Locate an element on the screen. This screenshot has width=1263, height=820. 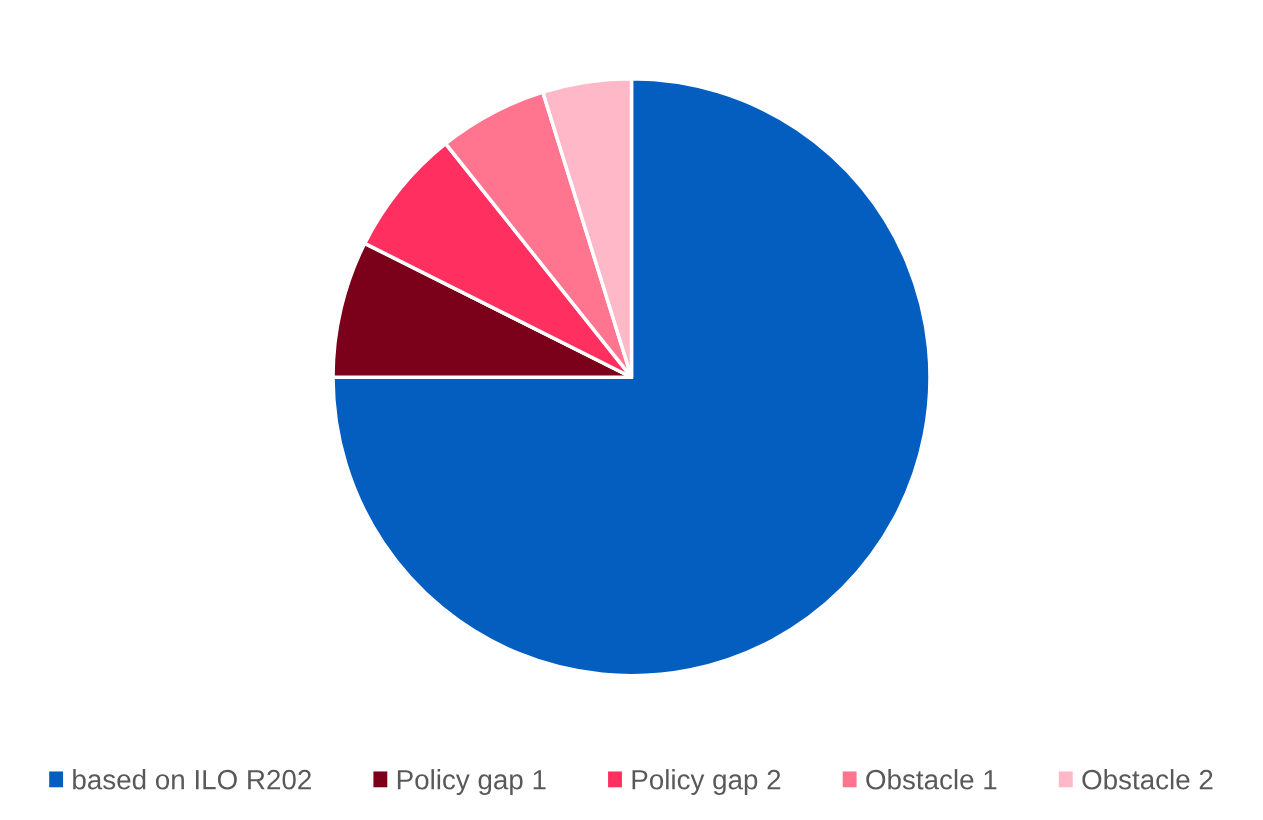
legend-label: Obstacle 1 is located at coordinates (931, 779).